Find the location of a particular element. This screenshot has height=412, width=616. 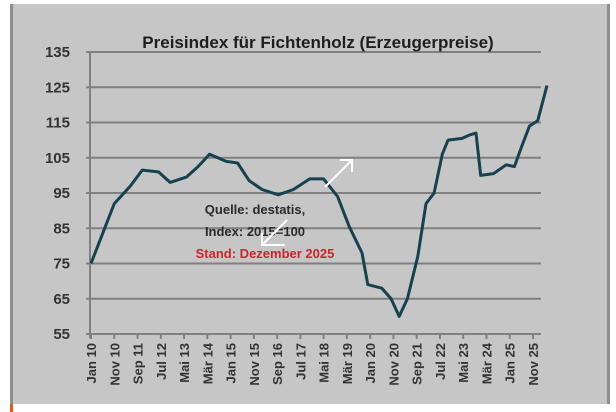

x-tick-label: Sep 11 is located at coordinates (138, 363).